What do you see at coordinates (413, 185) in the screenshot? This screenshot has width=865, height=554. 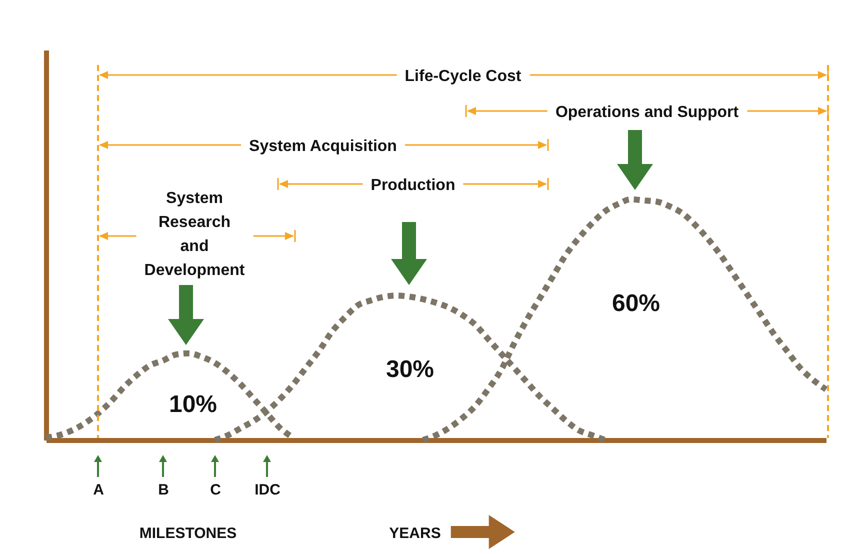 I see `text: Production` at bounding box center [413, 185].